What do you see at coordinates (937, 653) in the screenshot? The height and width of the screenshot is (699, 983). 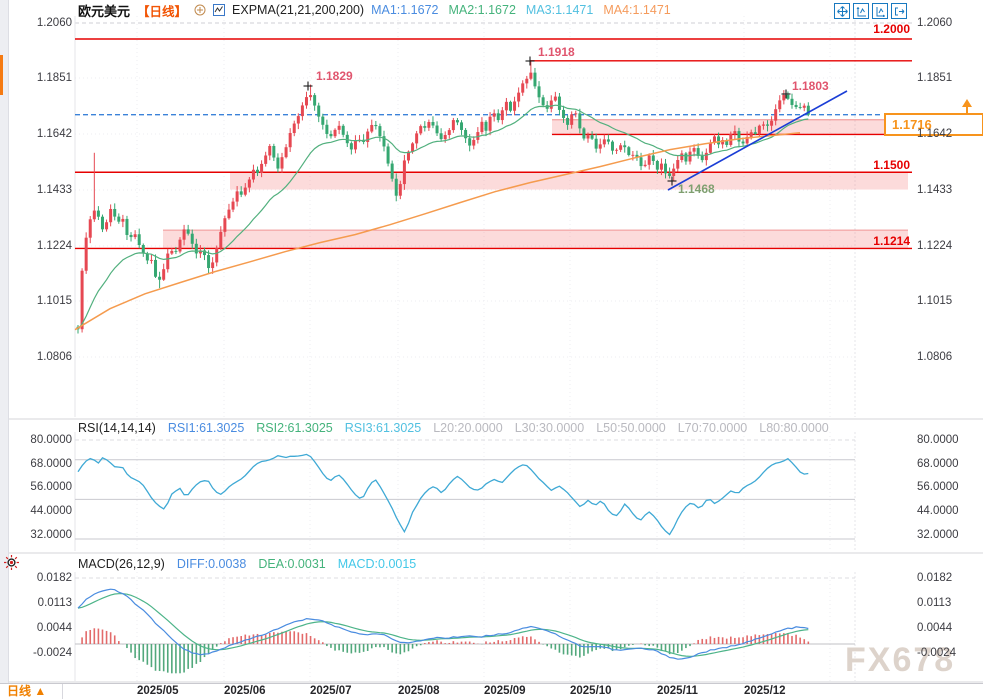 I see `macd-axis-label-right: -0.0024` at bounding box center [937, 653].